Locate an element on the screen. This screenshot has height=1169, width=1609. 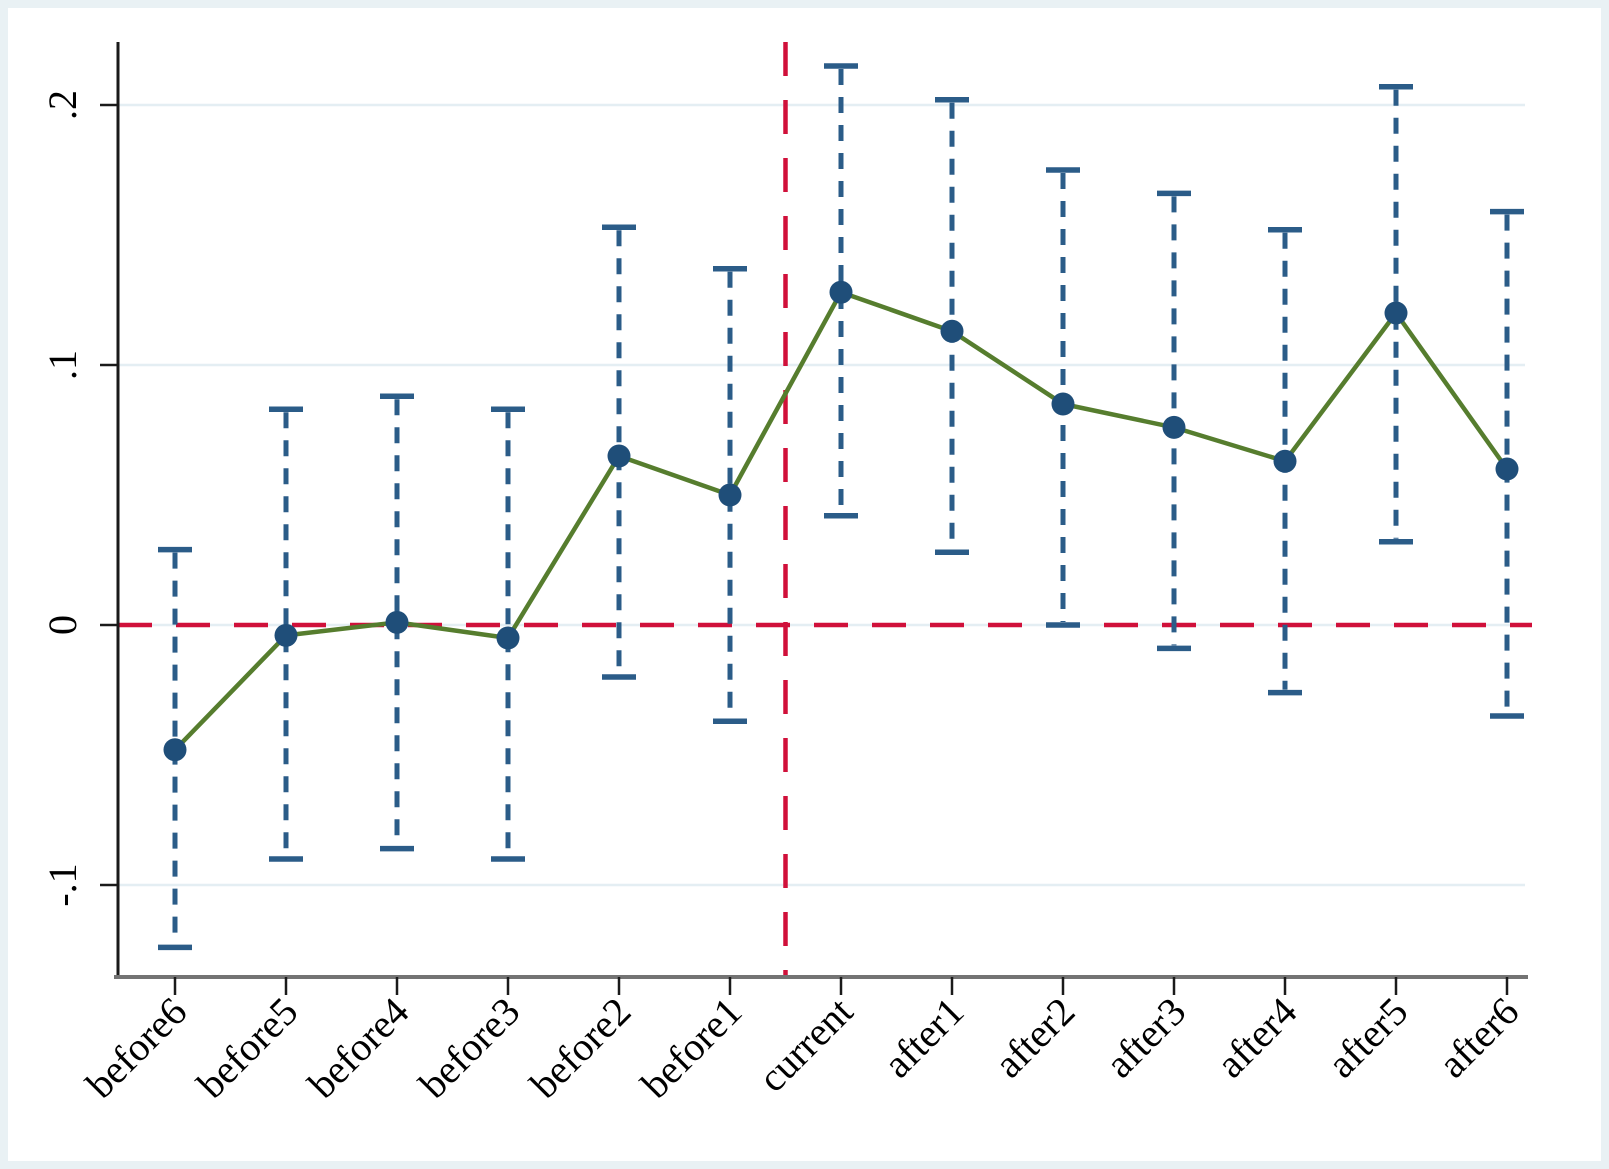
y-tick-label: .2 is located at coordinates (62, 105).